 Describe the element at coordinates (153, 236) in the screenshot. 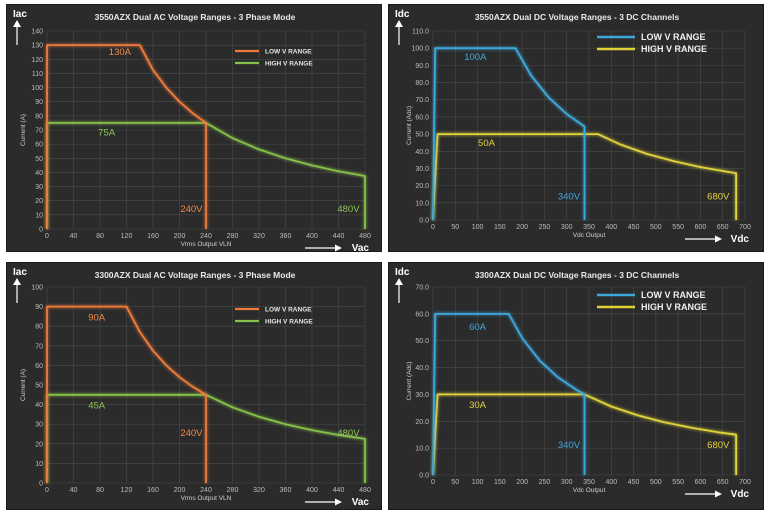

I see `x-tick-label: 160` at that location.